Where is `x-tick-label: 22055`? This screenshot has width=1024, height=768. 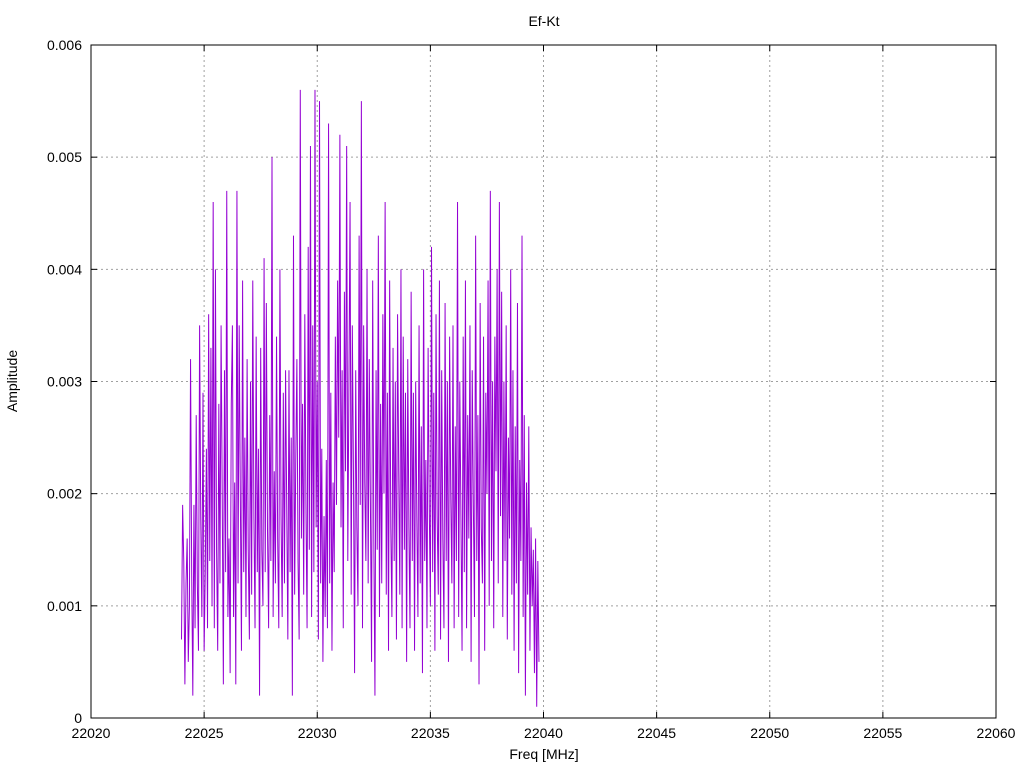
x-tick-label: 22055 is located at coordinates (882, 733).